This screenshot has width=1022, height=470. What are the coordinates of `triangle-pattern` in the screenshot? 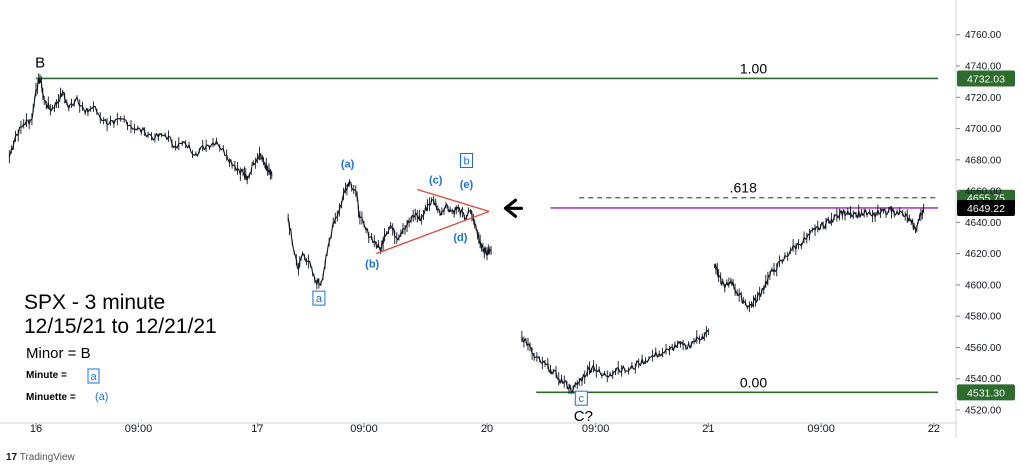 It's located at (433, 221).